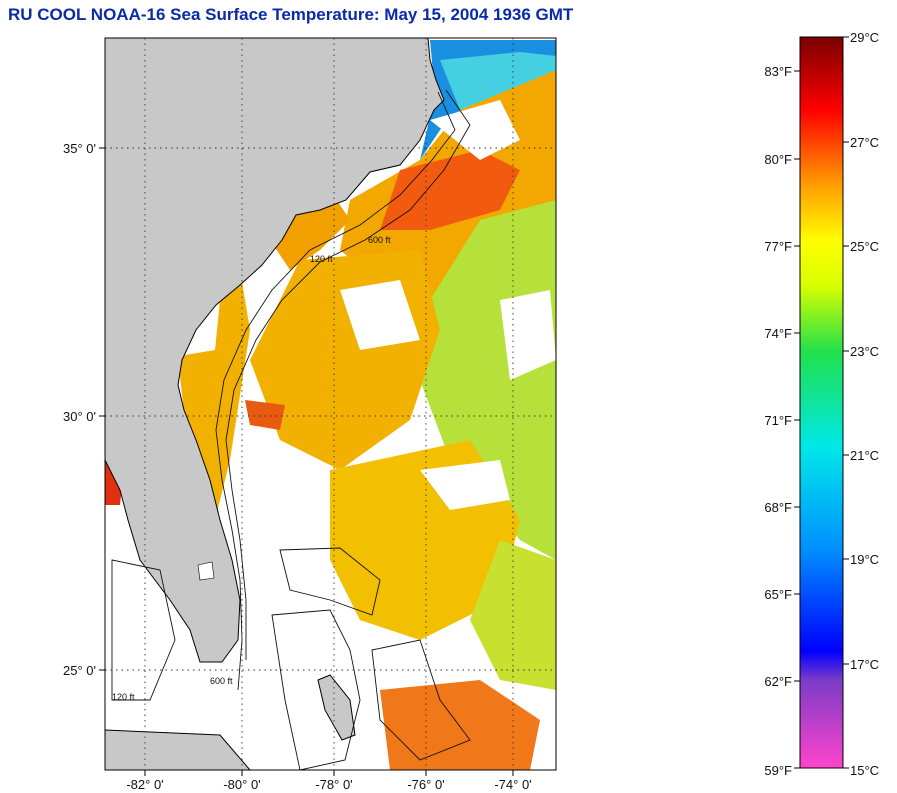 This screenshot has height=793, width=897. Describe the element at coordinates (333, 784) in the screenshot. I see `lon-label-78: -78° 0'` at that location.